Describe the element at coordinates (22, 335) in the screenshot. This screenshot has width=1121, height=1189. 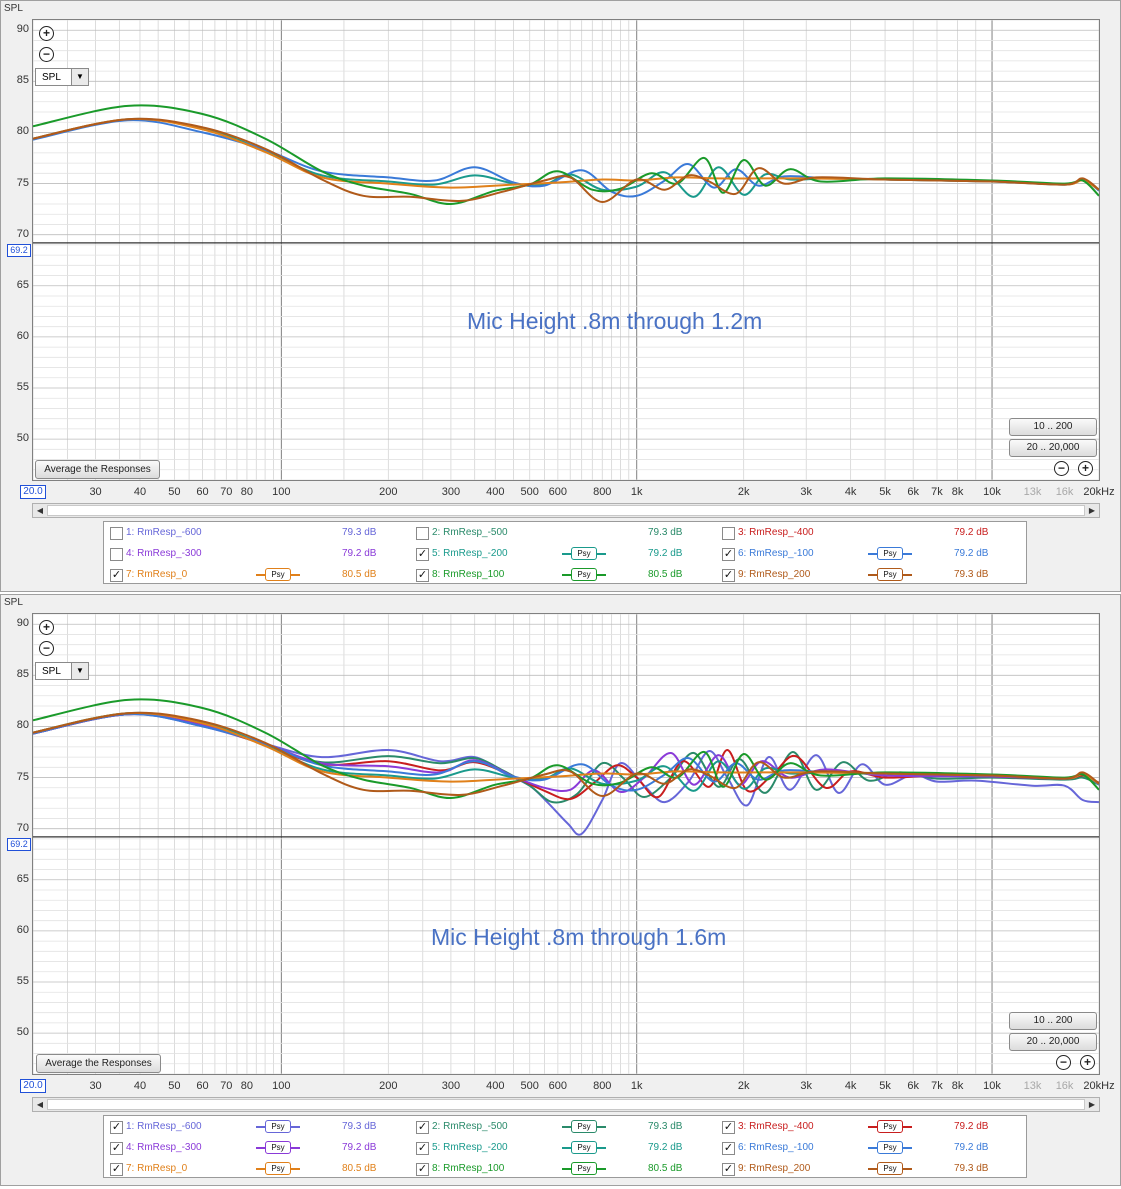
I see `y-tick-label: 60` at that location.